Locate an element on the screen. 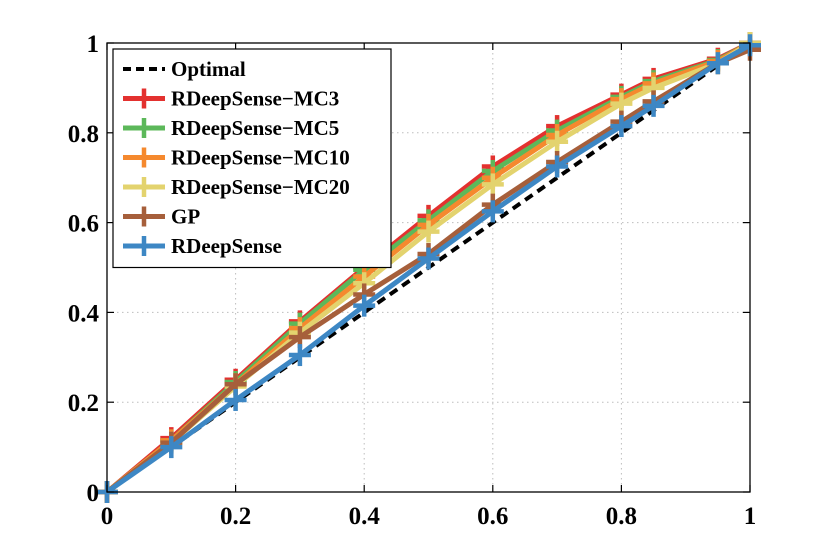 The width and height of the screenshot is (830, 554). legend-entry: RDeepSense−MC5 is located at coordinates (231, 128).